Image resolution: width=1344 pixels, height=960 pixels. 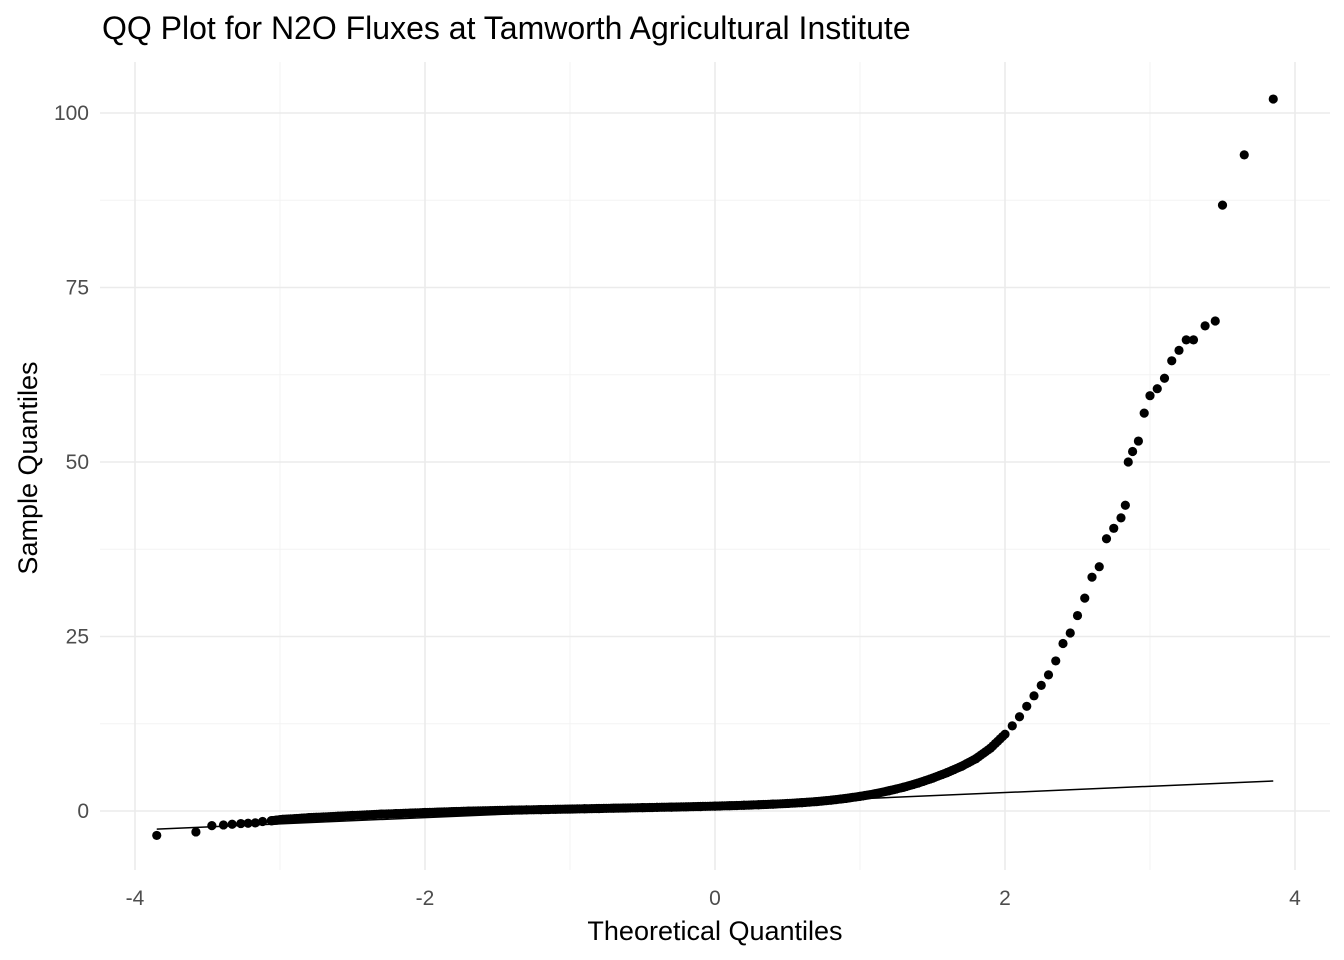 What do you see at coordinates (28, 467) in the screenshot?
I see `y-axis-title: Sample Quantiles` at bounding box center [28, 467].